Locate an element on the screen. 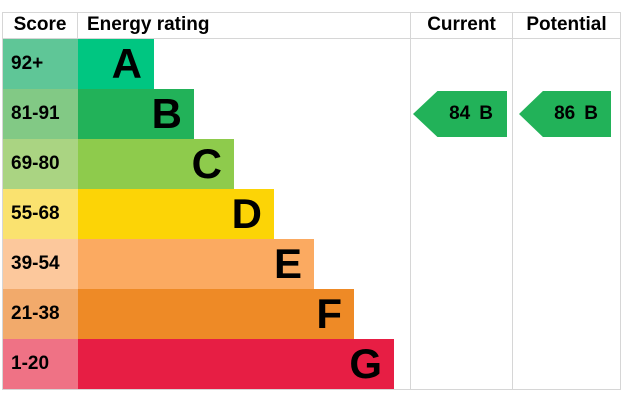 The height and width of the screenshot is (402, 624). band-row: 21-38 F is located at coordinates (206, 314).